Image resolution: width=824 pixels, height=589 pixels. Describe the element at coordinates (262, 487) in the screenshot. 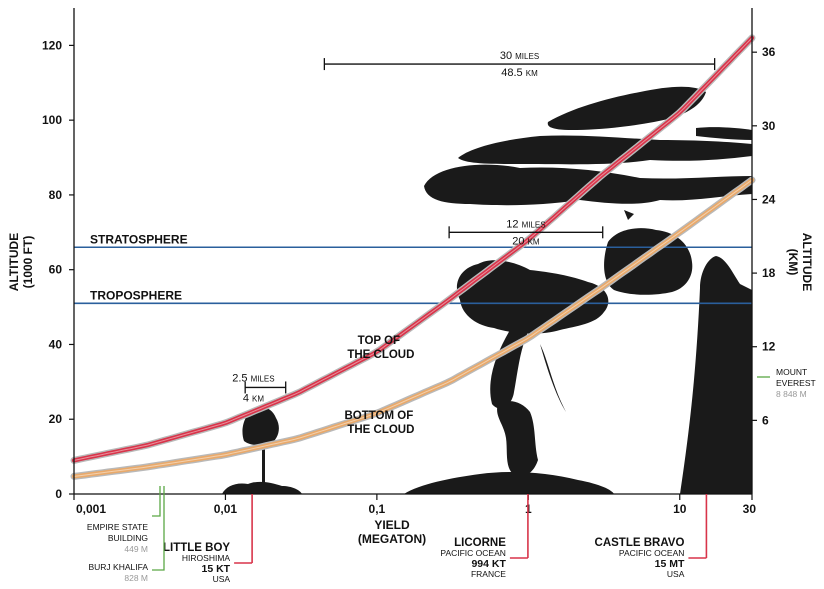

I see `little-boy-base` at that location.